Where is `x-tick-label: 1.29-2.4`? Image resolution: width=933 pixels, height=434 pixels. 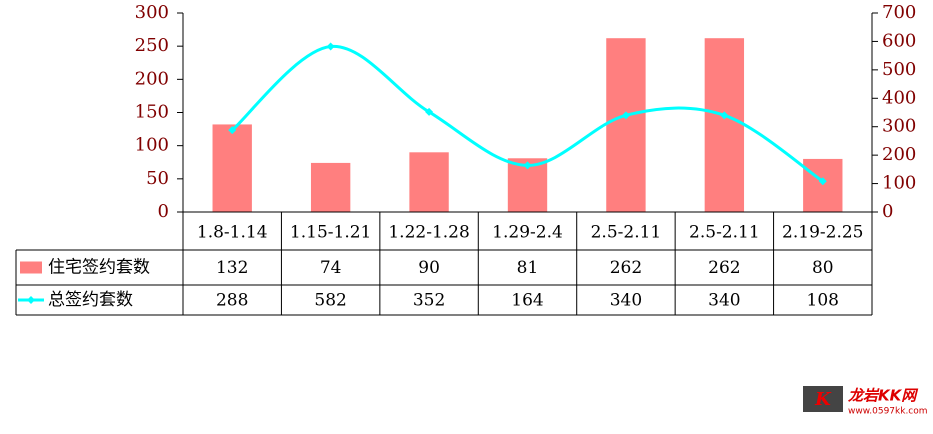 x-tick-label: 1.29-2.4 is located at coordinates (527, 233).